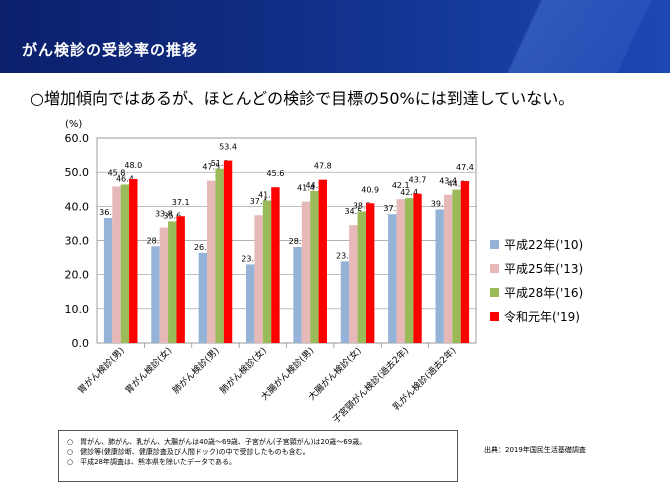 The height and width of the screenshot is (502, 670). What do you see at coordinates (196, 371) in the screenshot?
I see `x-tick-label: 肺がん検診(男)` at bounding box center [196, 371].